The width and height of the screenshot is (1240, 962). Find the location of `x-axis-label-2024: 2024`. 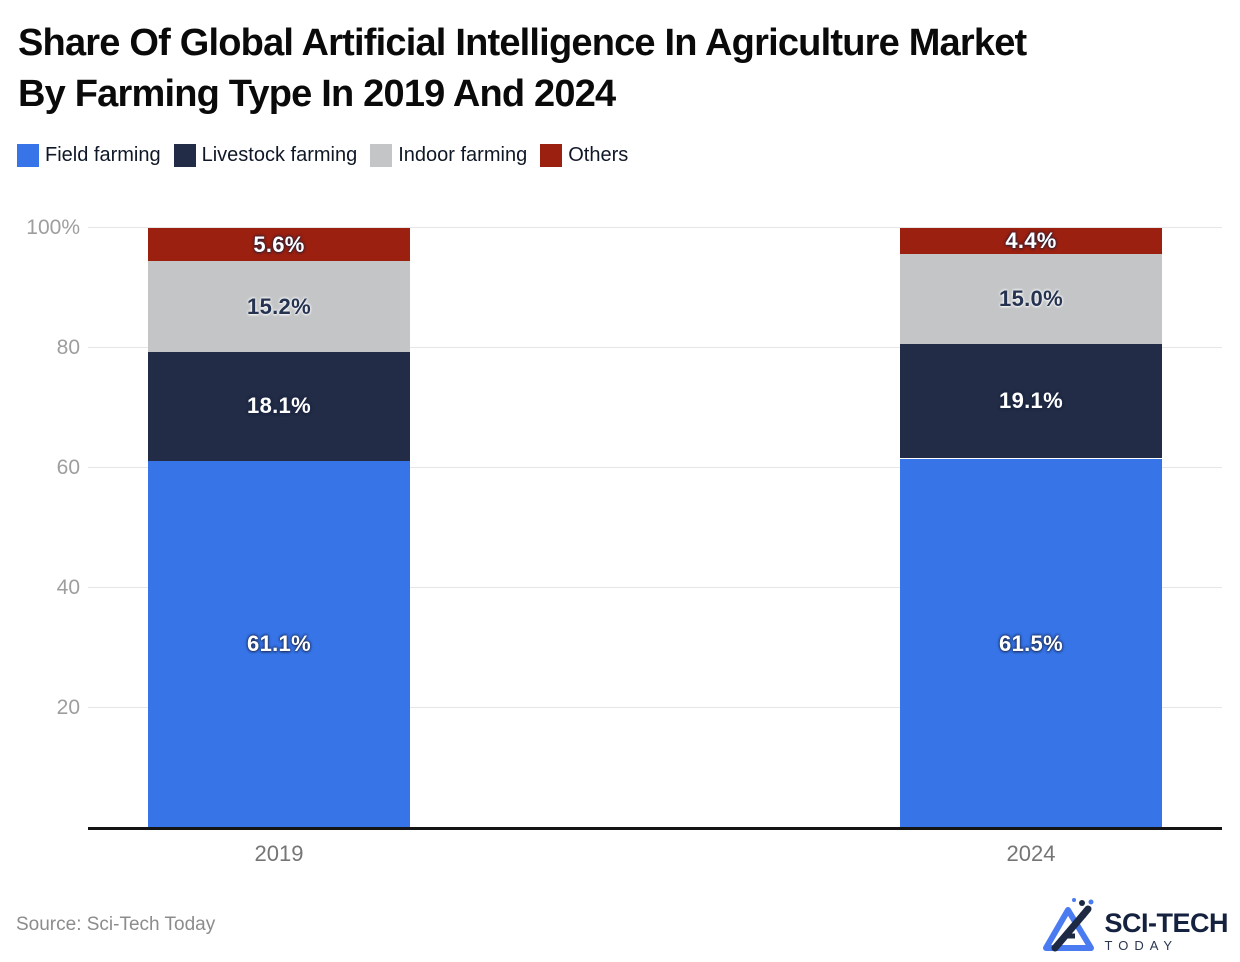

x-axis-label-2024: 2024 is located at coordinates (1031, 853).